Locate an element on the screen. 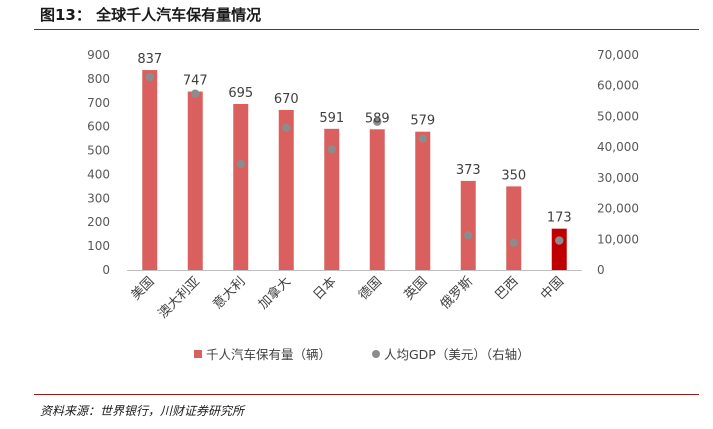 The image size is (713, 429). bar-value-label: 589 is located at coordinates (377, 118).